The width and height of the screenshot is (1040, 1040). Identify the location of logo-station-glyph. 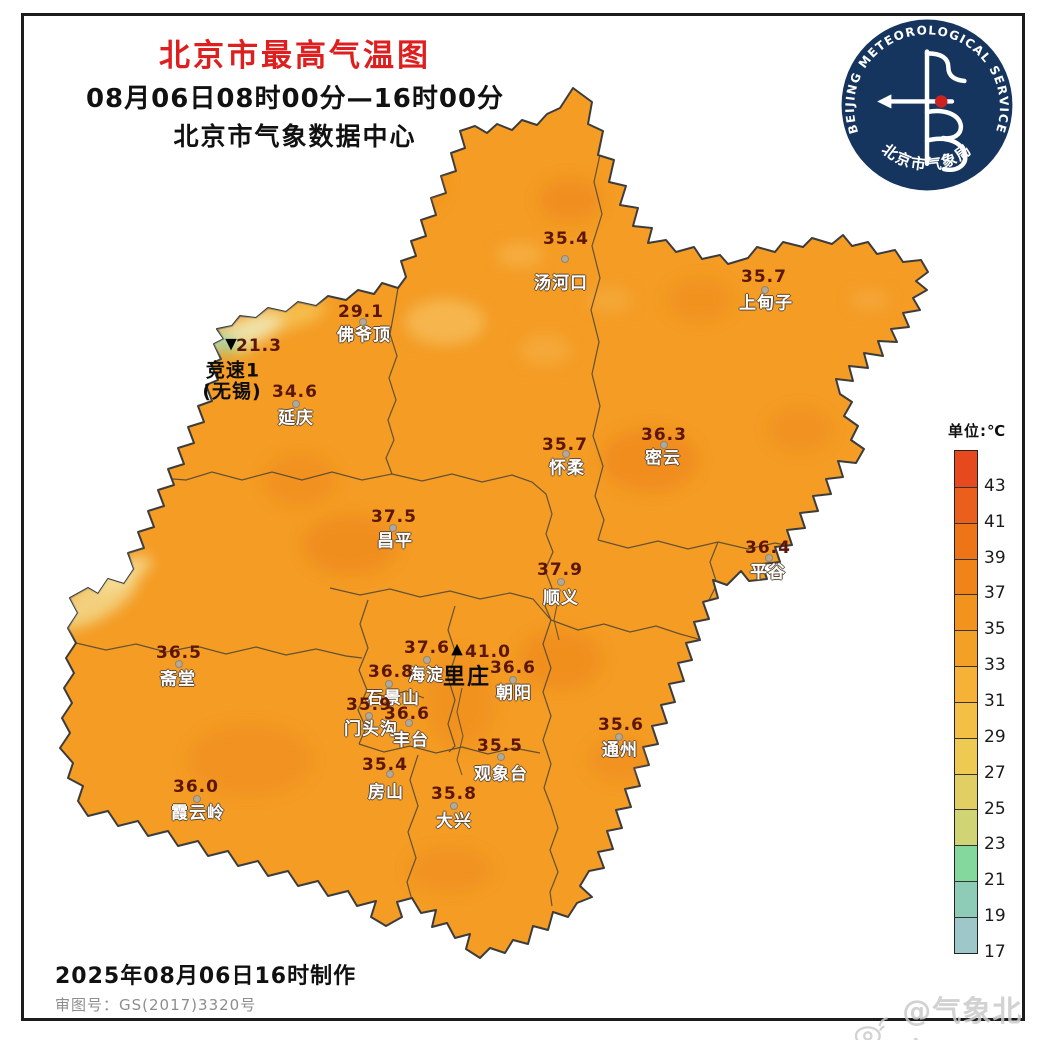
(927, 110).